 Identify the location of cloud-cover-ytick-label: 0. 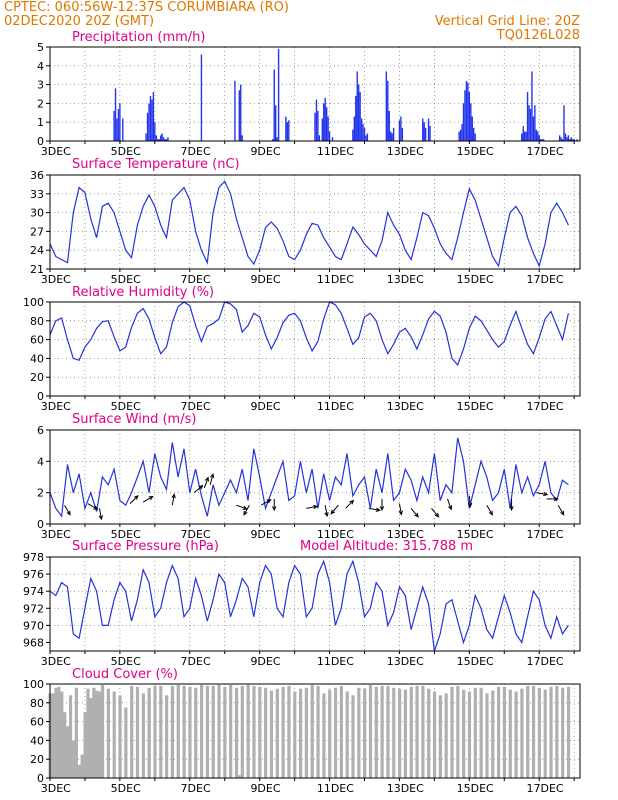
(40, 778).